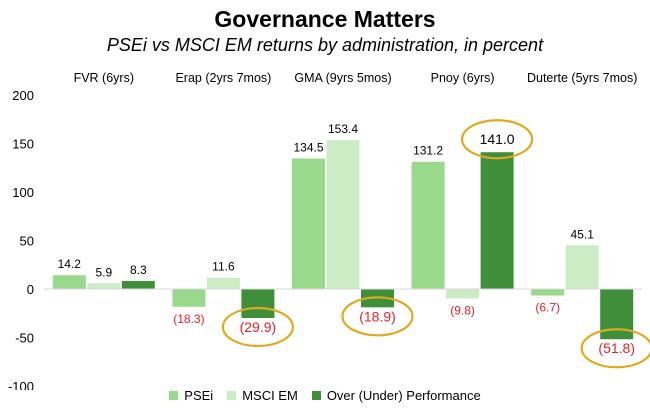 The image size is (650, 414). Describe the element at coordinates (582, 78) in the screenshot. I see `category-label: Duterte (5yrs 7mos)` at that location.